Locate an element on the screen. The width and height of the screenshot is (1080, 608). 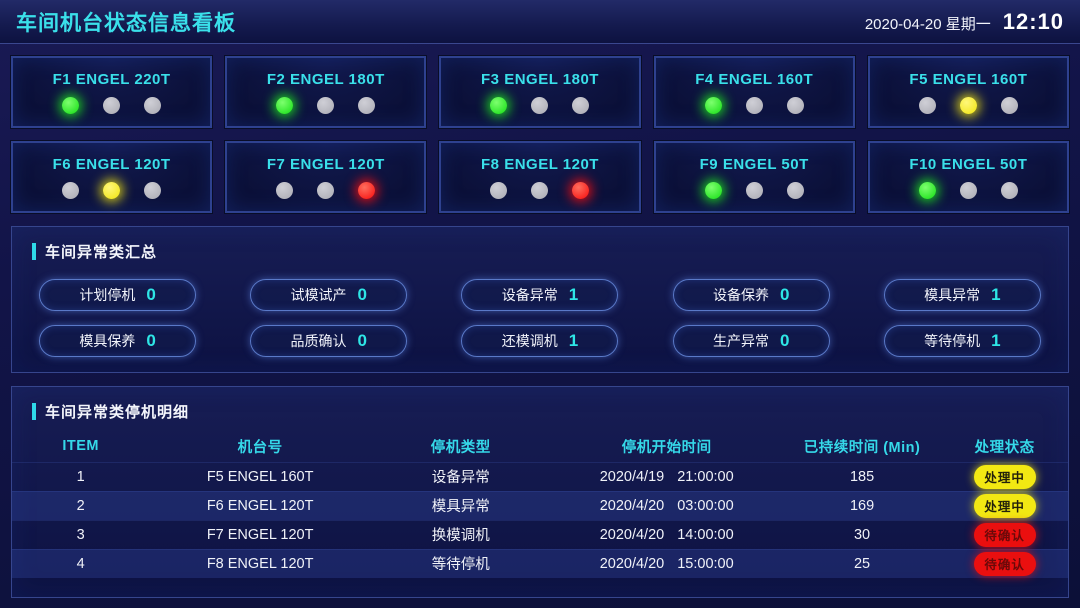
summary-pill-button: 模具保养 0 is located at coordinates (118, 341).